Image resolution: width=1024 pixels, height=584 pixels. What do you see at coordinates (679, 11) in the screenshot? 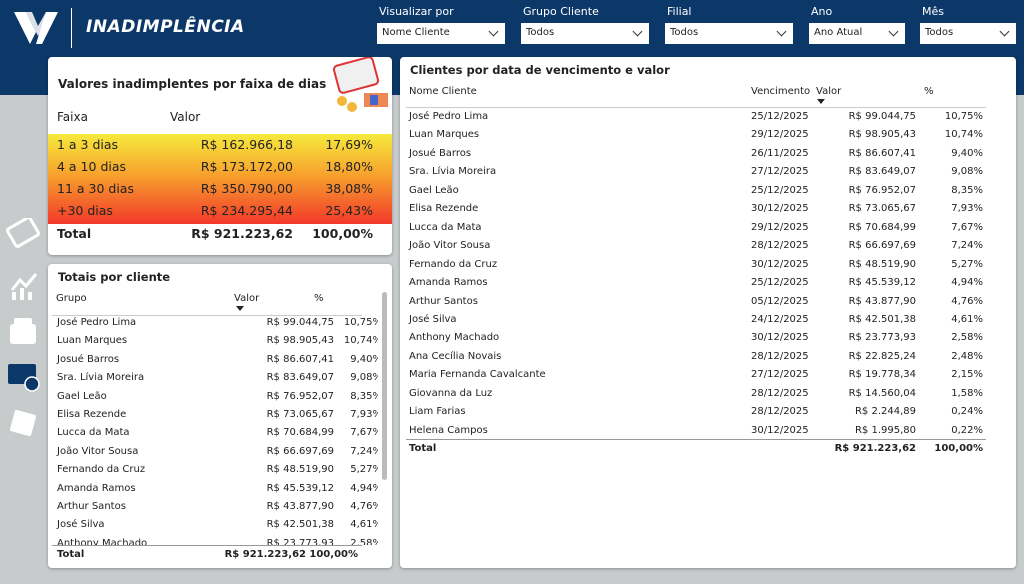
I see `filter-label: Filial` at bounding box center [679, 11].